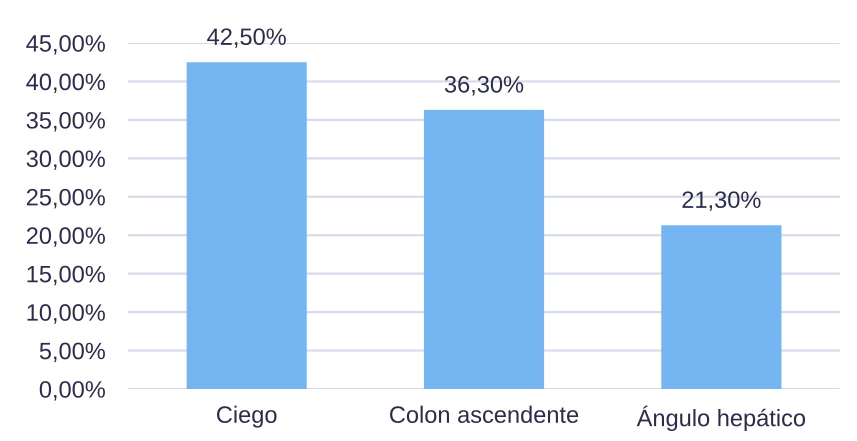 The image size is (857, 441). What do you see at coordinates (72, 352) in the screenshot?
I see `y-tick-label: 5,00%` at bounding box center [72, 352].